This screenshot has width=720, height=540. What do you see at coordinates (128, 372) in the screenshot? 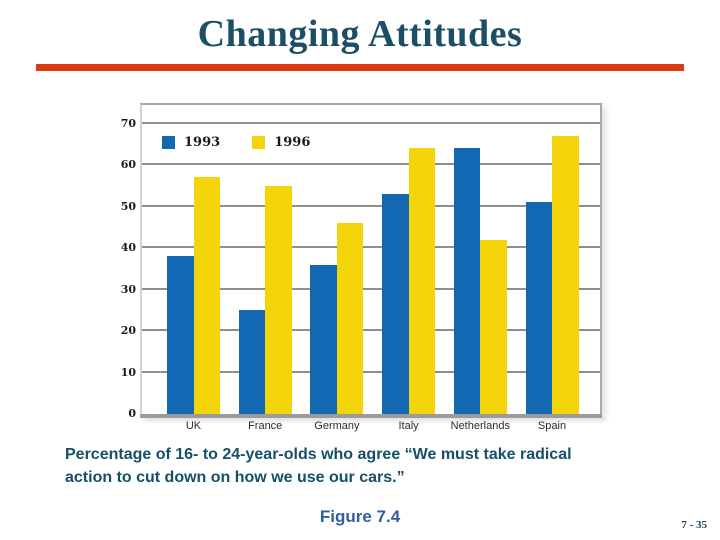
I see `y-tick-10: 10` at bounding box center [128, 372].